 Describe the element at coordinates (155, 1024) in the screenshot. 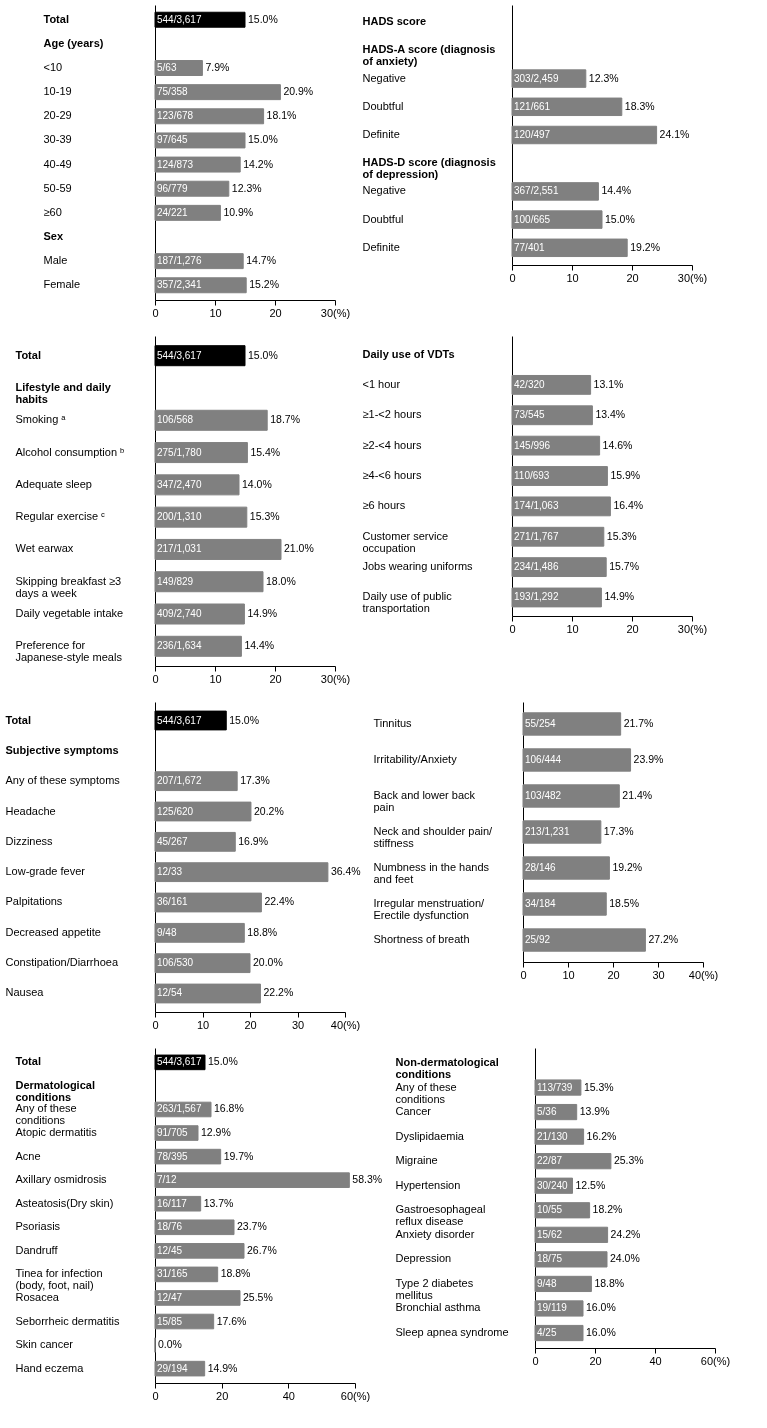

I see `x-tick-label: 0` at that location.